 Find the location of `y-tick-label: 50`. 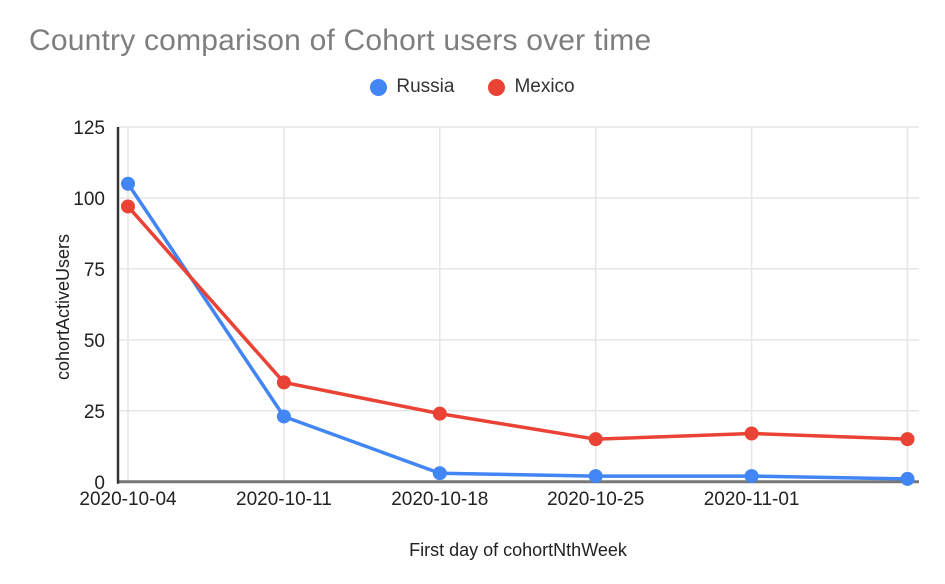

y-tick-label: 50 is located at coordinates (94, 341).